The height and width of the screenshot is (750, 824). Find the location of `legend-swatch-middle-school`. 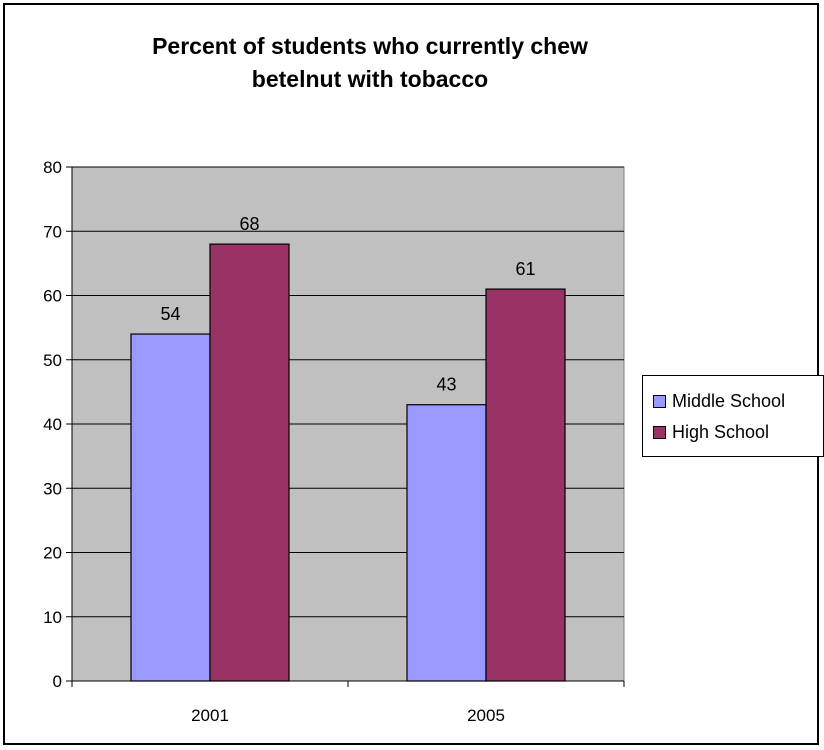

legend-swatch-middle-school is located at coordinates (659, 401).